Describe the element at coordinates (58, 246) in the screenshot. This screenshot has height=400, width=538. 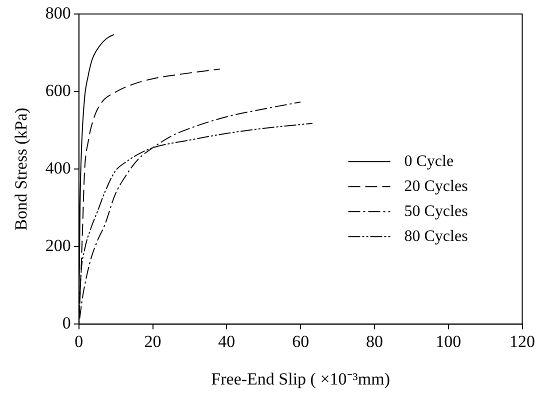
I see `y-tick-label: 200` at that location.